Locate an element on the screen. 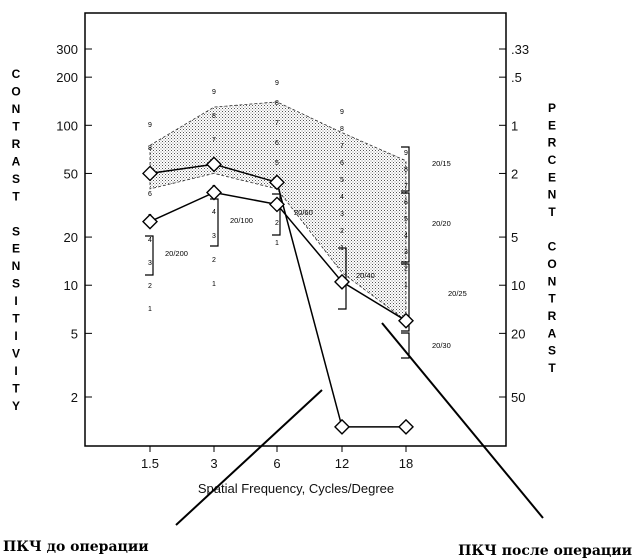  y-tick-label-right: 2 is located at coordinates (514, 173).